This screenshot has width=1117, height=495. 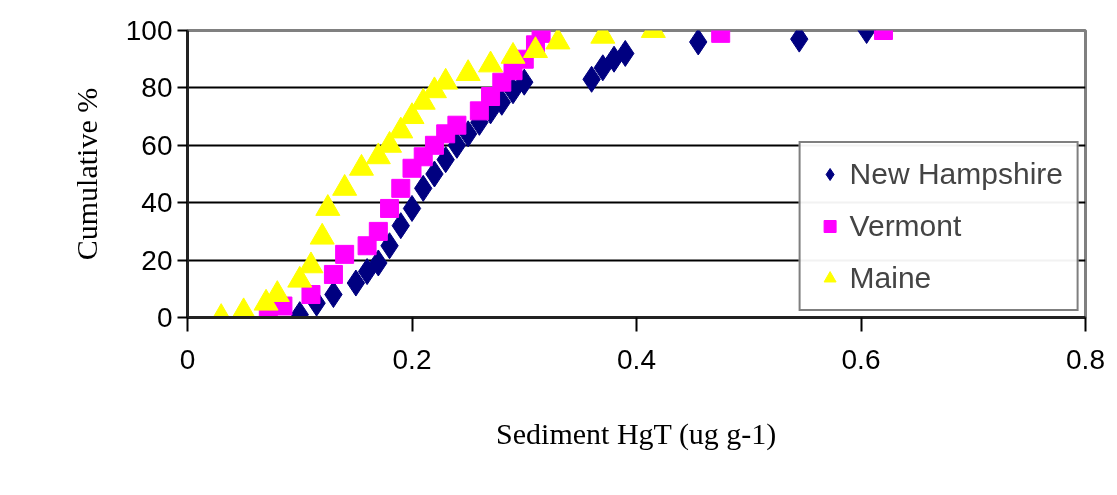 I want to click on legend-label: New Hampshire, so click(x=956, y=174).